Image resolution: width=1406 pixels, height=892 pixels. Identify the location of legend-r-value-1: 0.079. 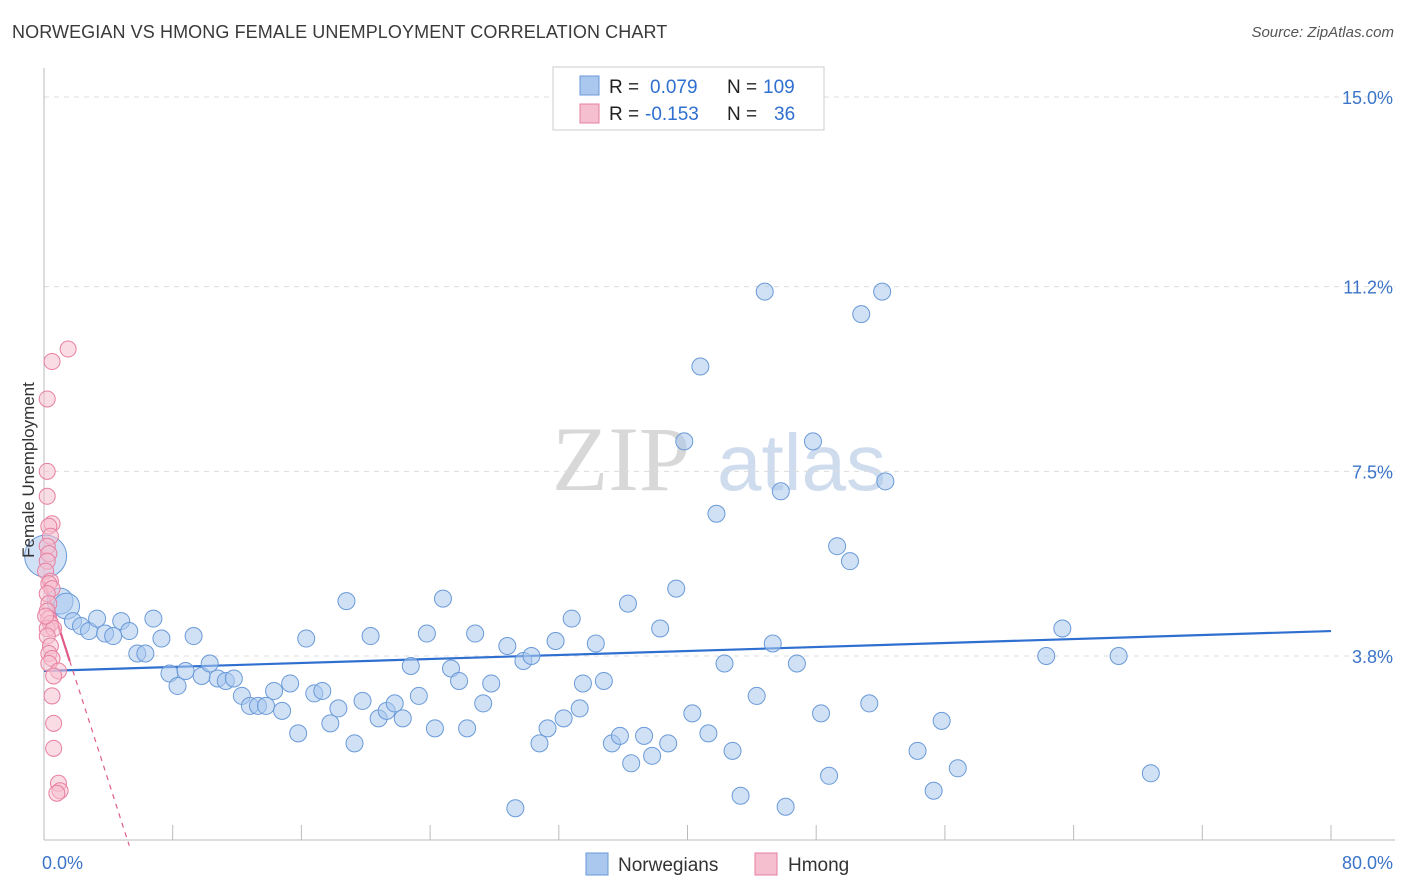
(674, 87).